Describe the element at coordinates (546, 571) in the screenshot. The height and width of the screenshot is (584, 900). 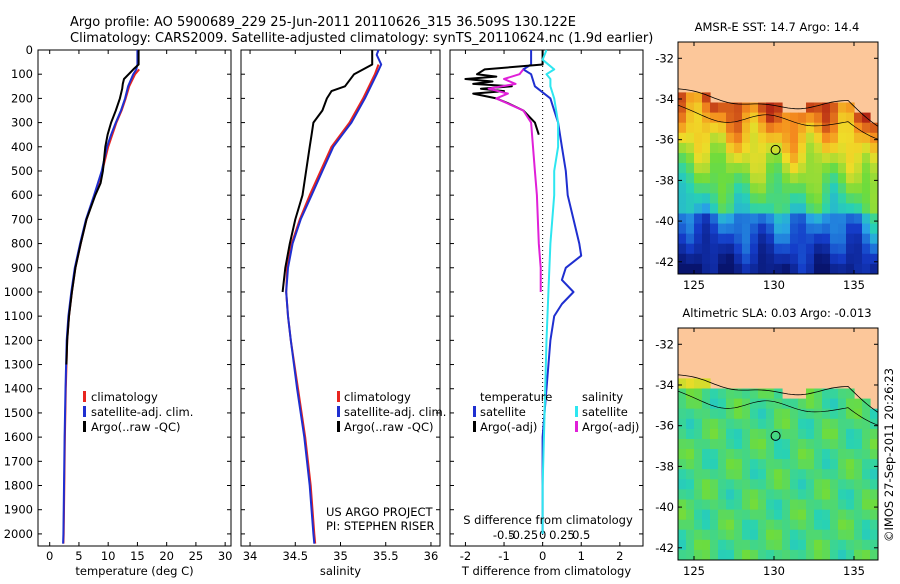
I see `x-axis-label: T difference from climatology` at that location.